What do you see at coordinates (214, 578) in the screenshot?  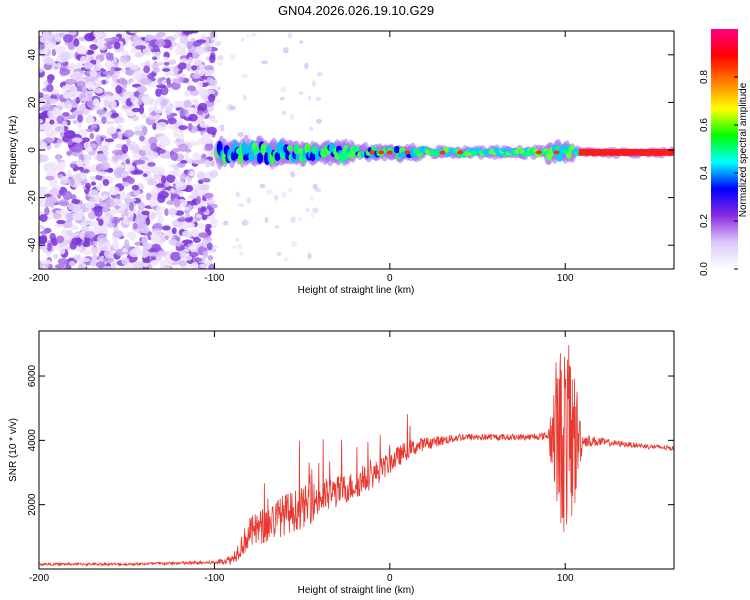 I see `snr-x-tick-label: -100` at bounding box center [214, 578].